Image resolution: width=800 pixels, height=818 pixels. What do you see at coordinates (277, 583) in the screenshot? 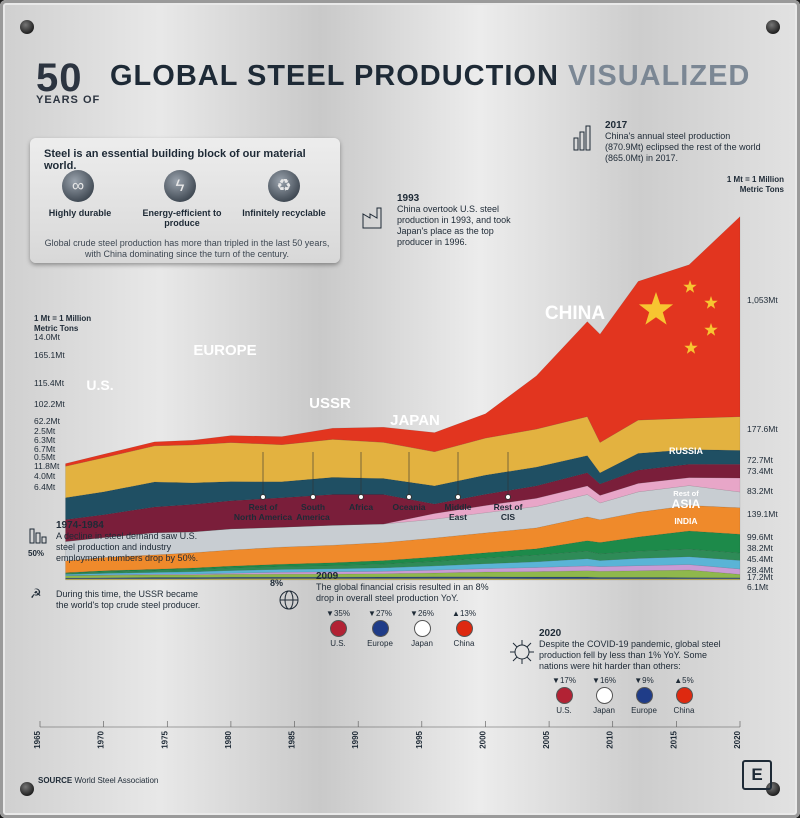
I see `annotation-badge: 8%` at bounding box center [277, 583].